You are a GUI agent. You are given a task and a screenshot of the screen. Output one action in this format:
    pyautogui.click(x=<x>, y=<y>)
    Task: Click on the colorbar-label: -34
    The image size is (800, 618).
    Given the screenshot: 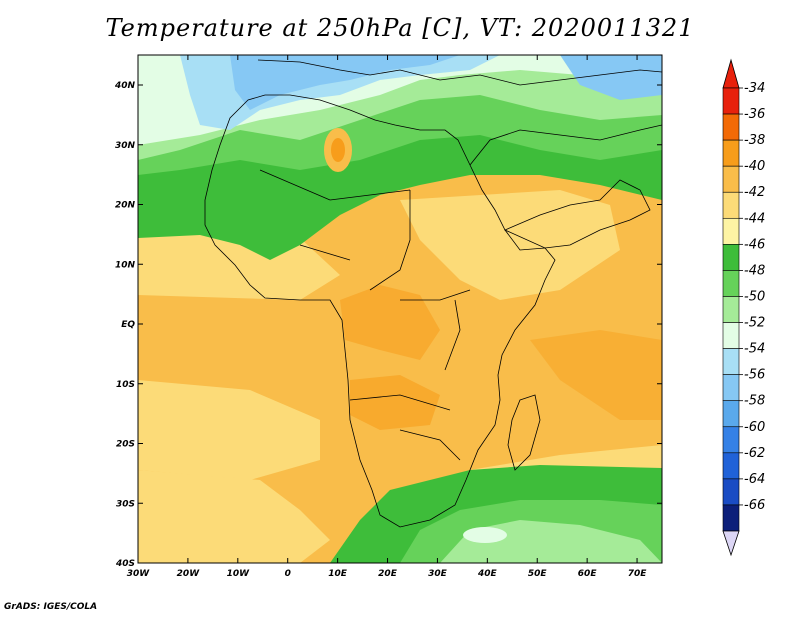 What is the action you would take?
    pyautogui.click(x=754, y=88)
    